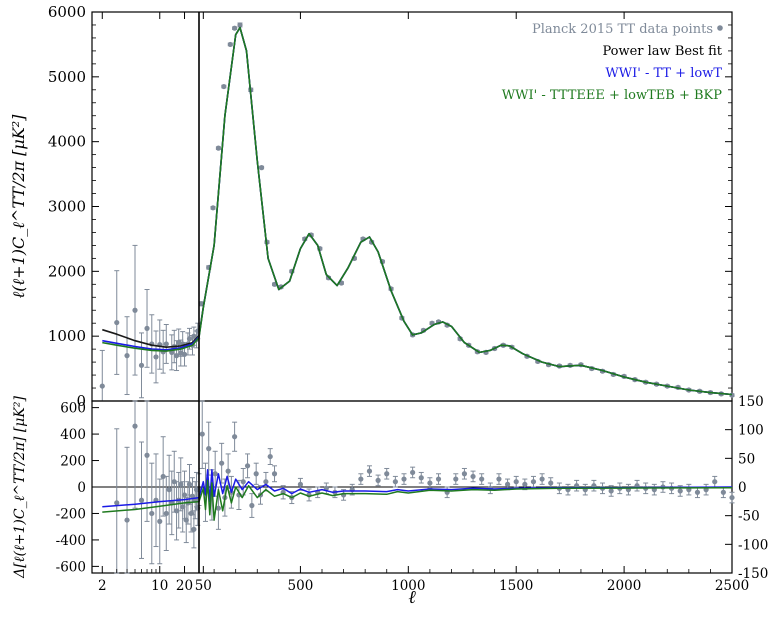  What do you see at coordinates (67, 271) in the screenshot?
I see `top-y-tick-label: 2000` at bounding box center [67, 271].